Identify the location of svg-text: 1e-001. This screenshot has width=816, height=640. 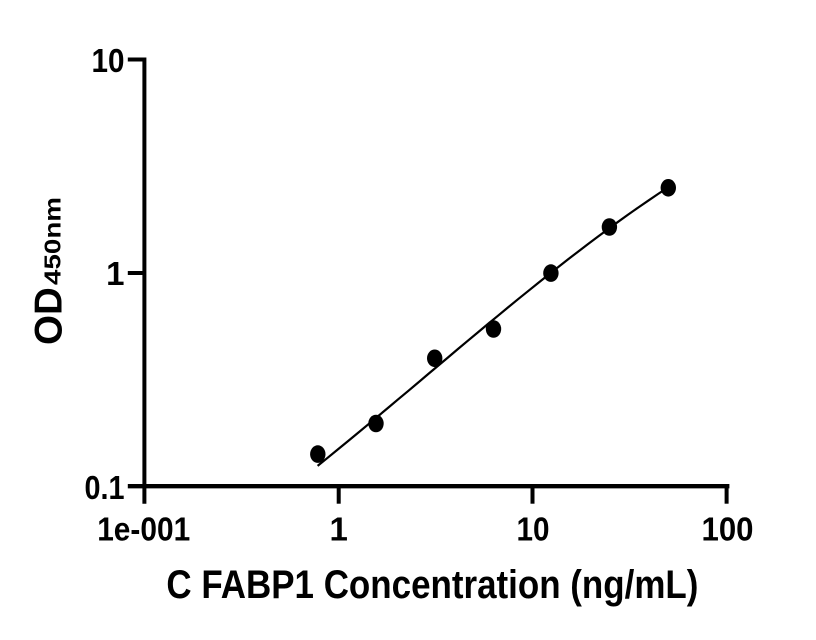
(143, 529).